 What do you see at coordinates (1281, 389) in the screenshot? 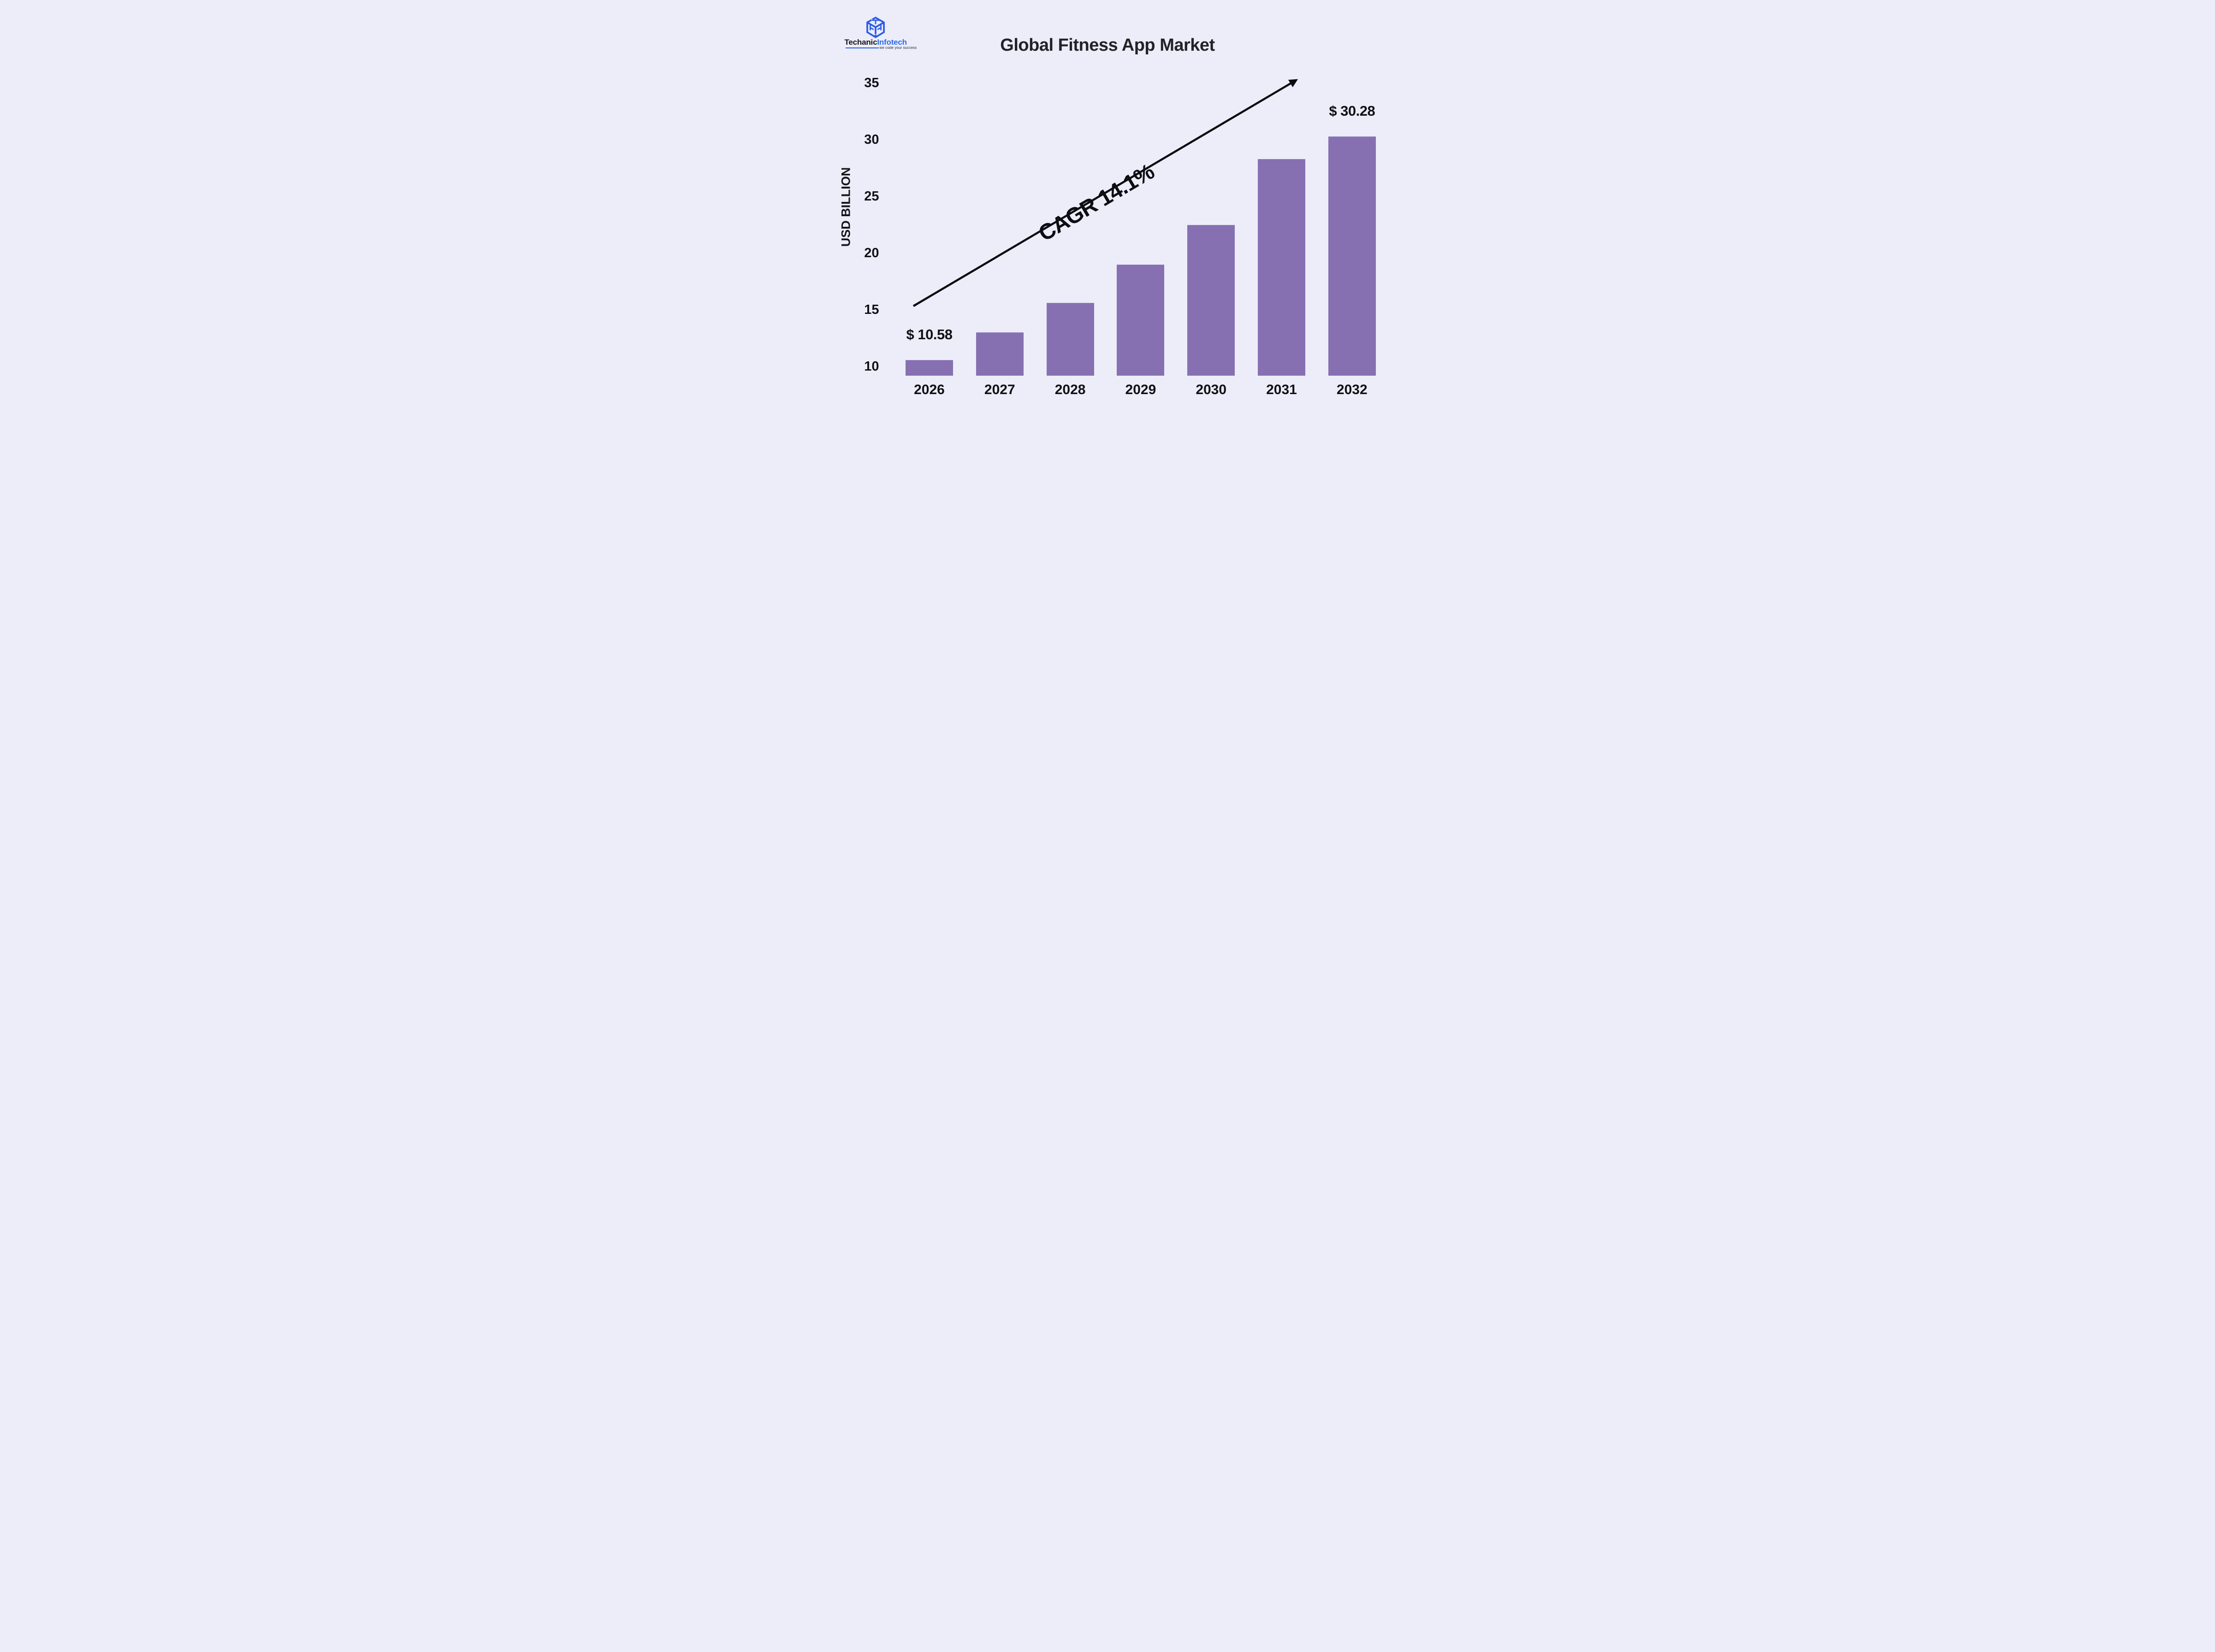
I see `x-category-label: 2031` at bounding box center [1281, 389].